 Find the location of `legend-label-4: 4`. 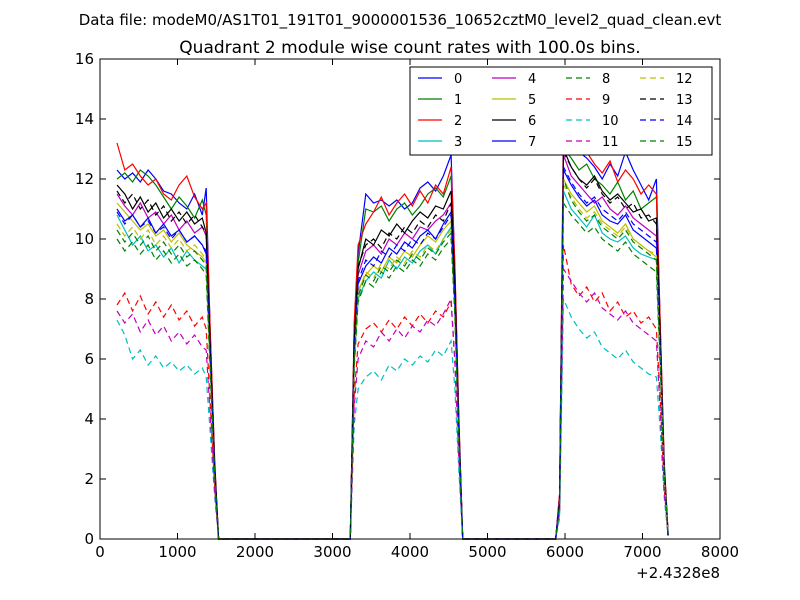

legend-label-4: 4 is located at coordinates (532, 79).